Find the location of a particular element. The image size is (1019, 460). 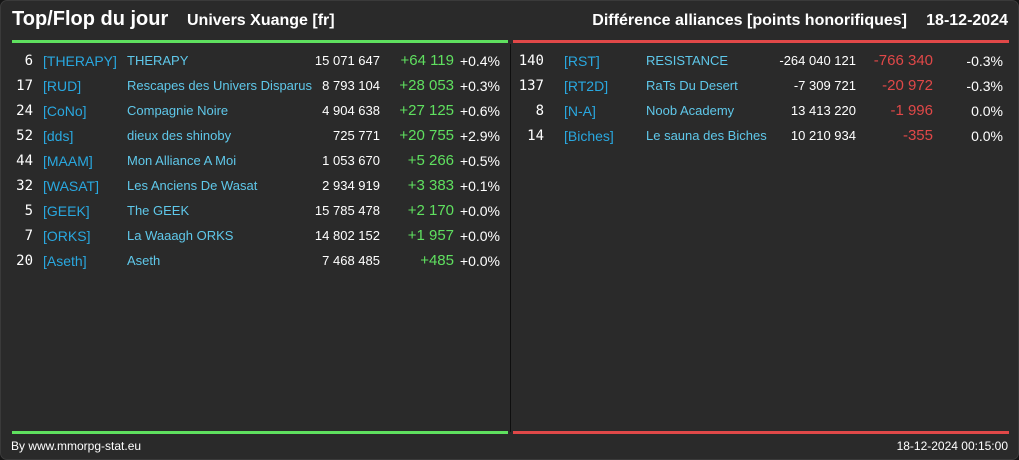

alliance-name: Le sauna des Biches is located at coordinates (706, 135).